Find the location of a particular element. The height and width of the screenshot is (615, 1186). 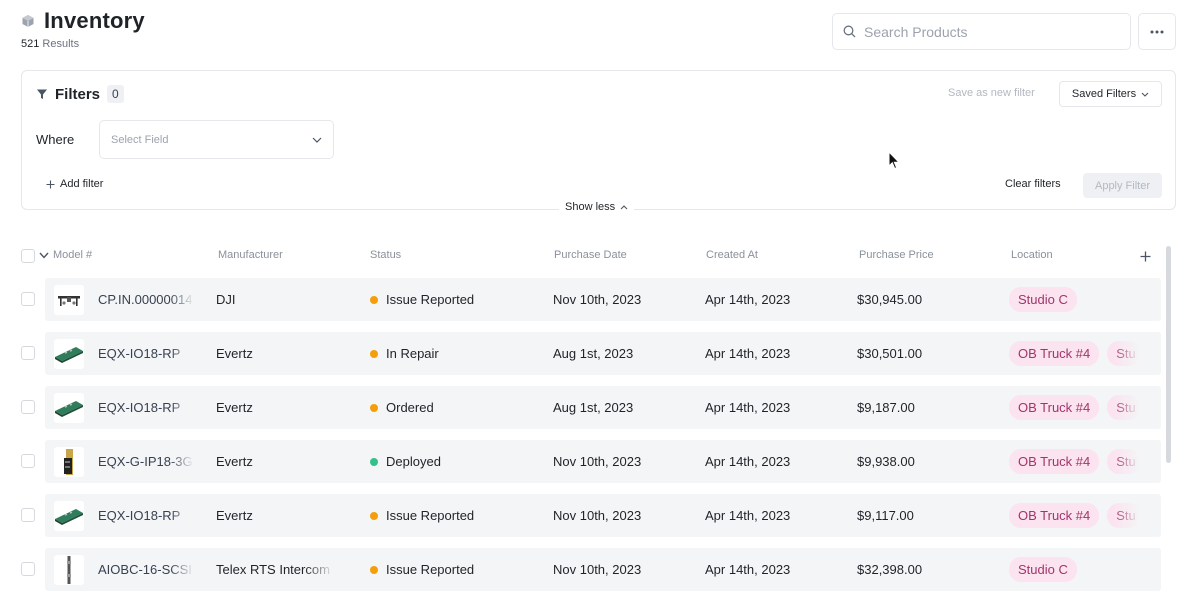

show-less-label: Show less is located at coordinates (590, 207).